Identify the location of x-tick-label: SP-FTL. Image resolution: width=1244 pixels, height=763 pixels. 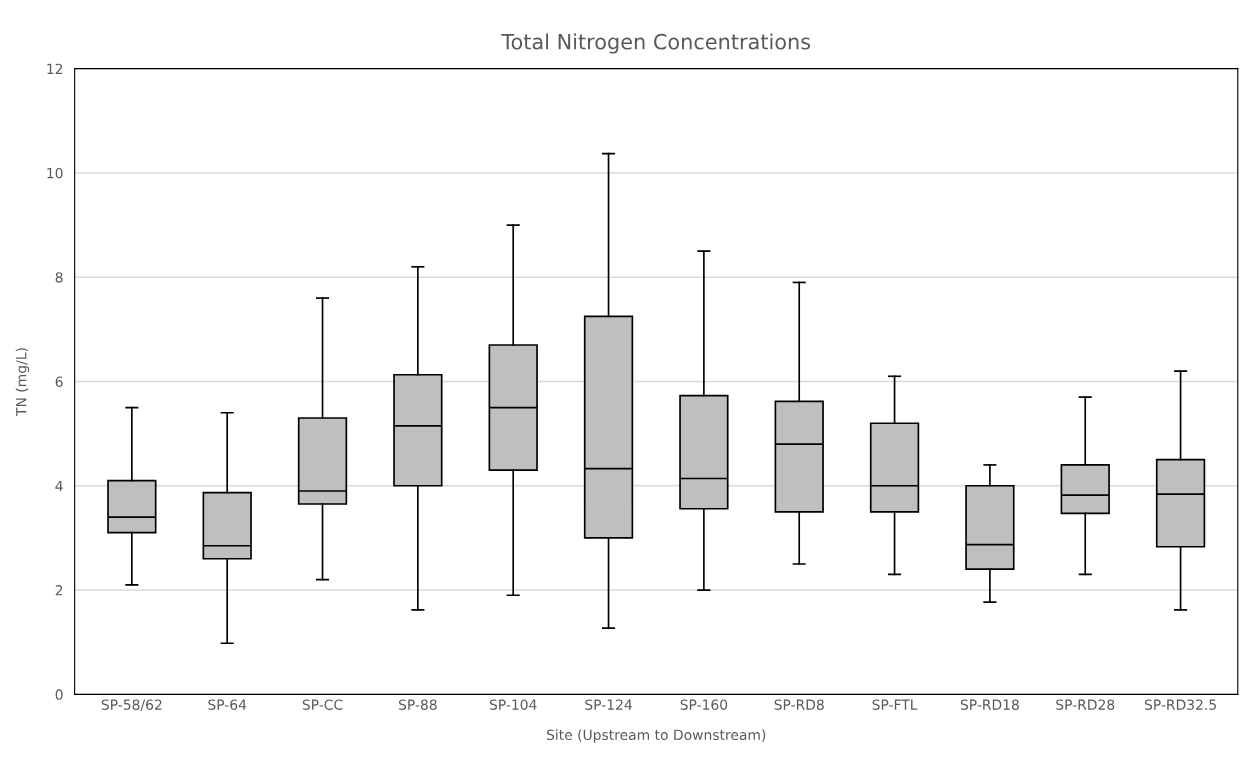
(895, 704).